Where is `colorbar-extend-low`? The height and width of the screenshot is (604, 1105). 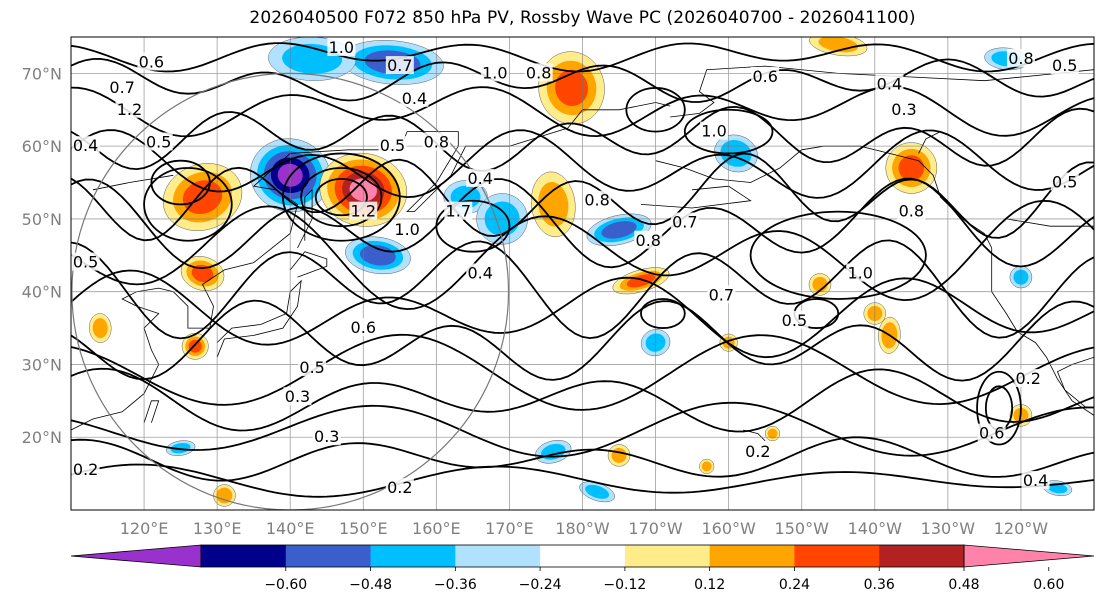 colorbar-extend-low is located at coordinates (136, 556).